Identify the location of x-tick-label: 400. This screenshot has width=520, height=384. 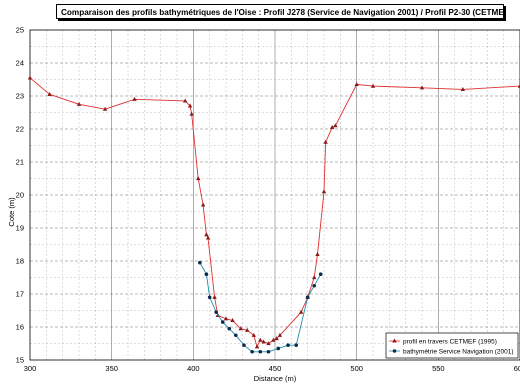
(193, 368).